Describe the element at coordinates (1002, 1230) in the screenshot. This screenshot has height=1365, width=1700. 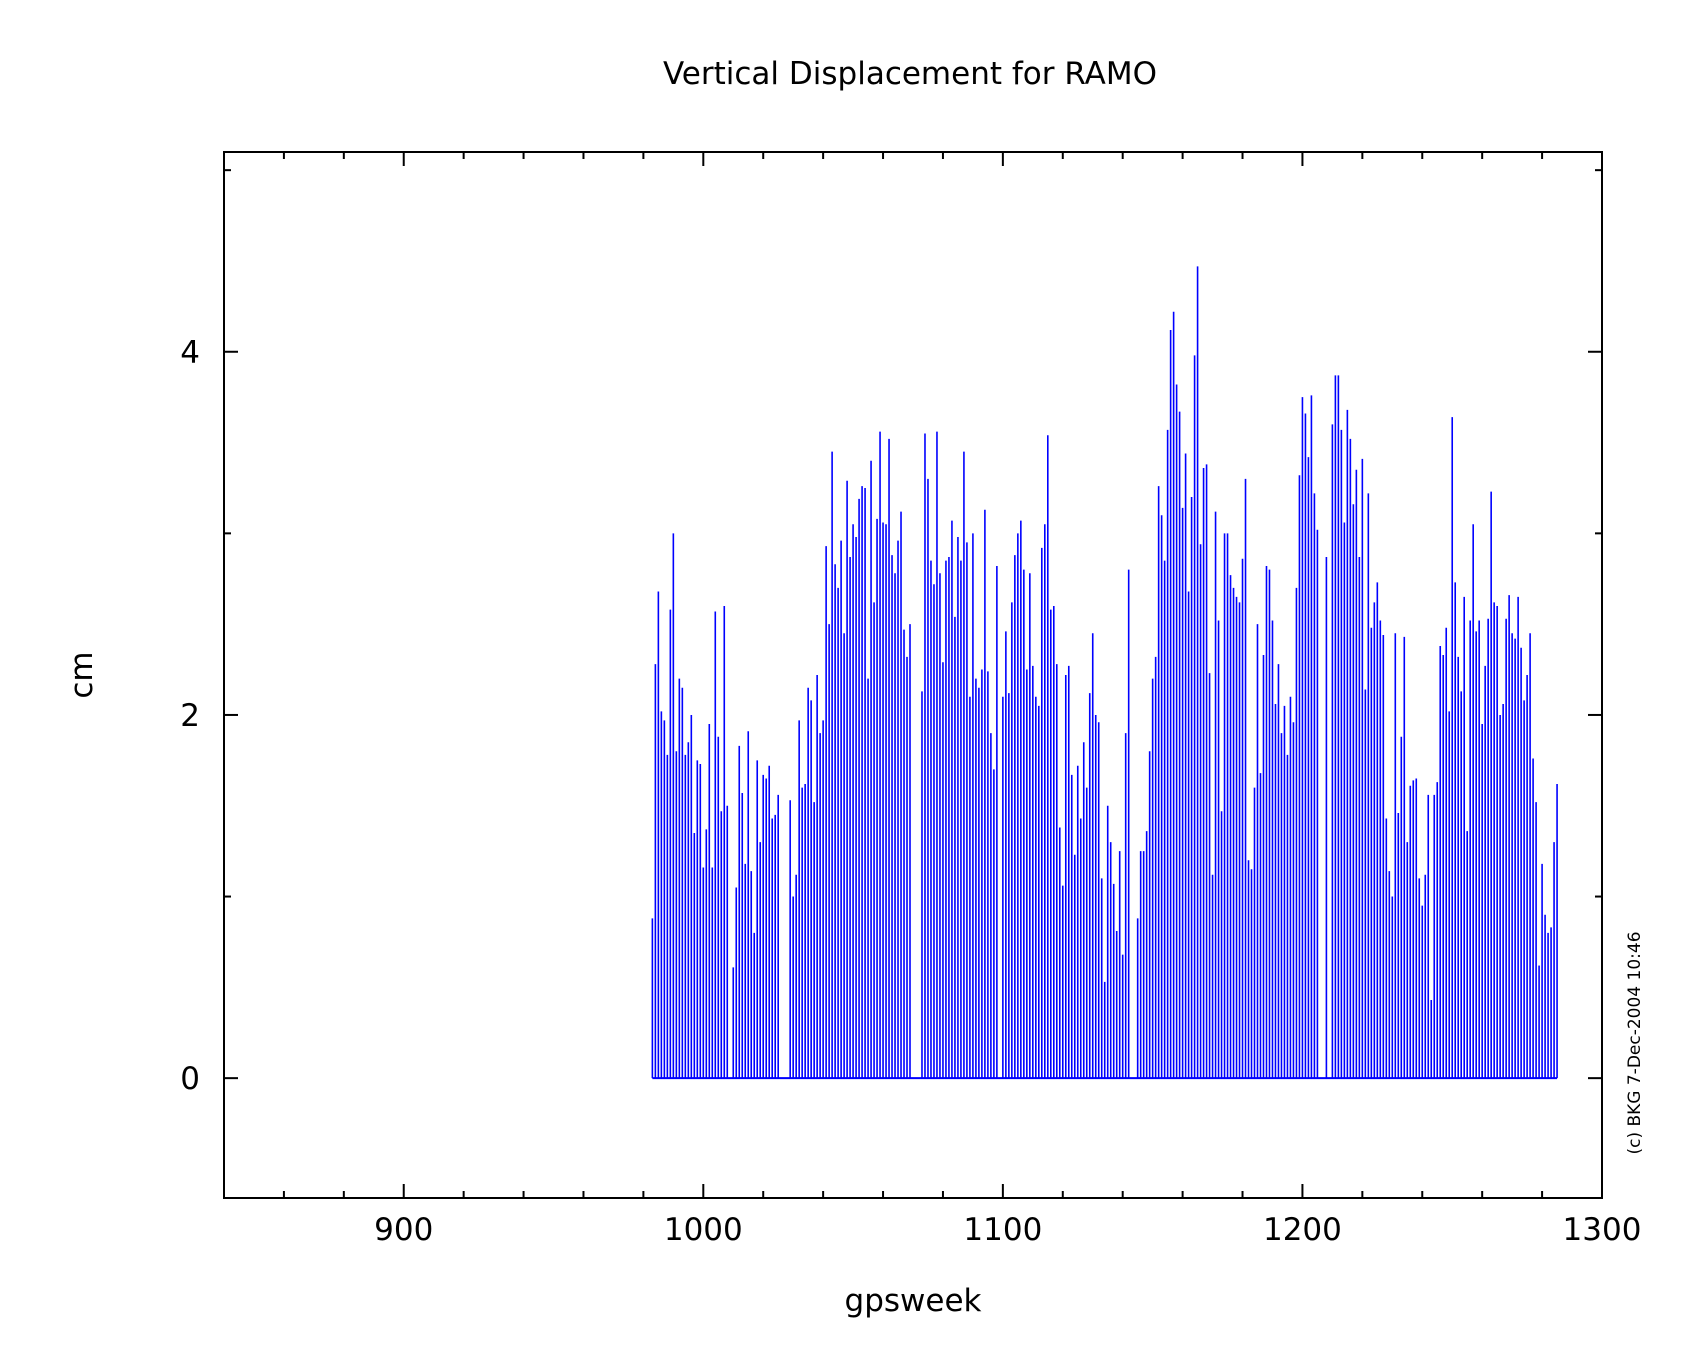
I see `x-tick-label: 1100` at that location.